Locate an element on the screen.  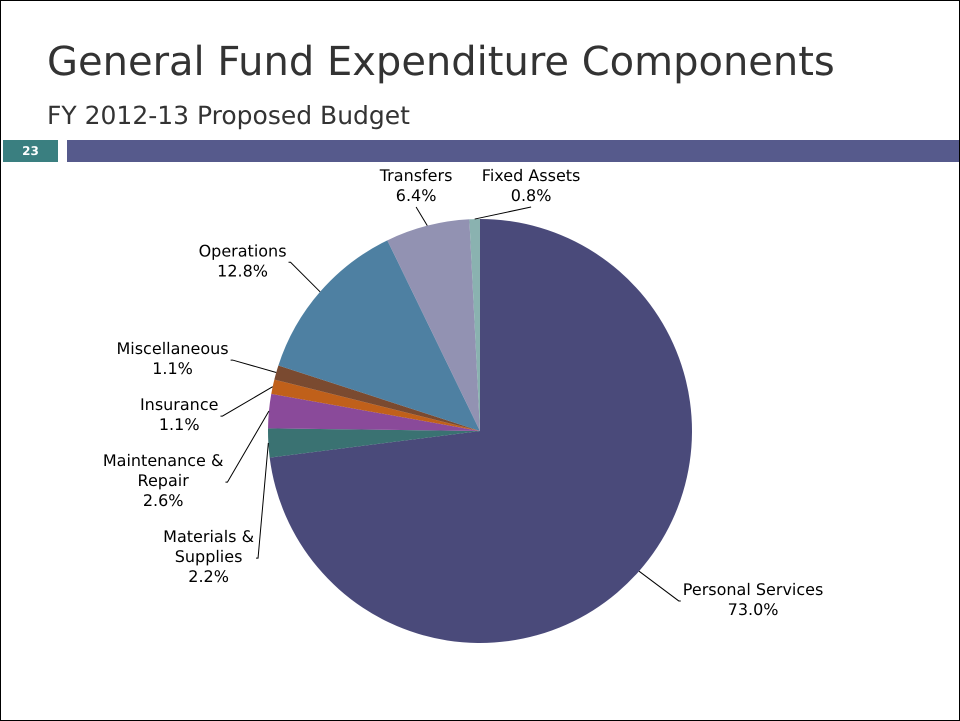
data-label: 2.6% is located at coordinates (163, 500).